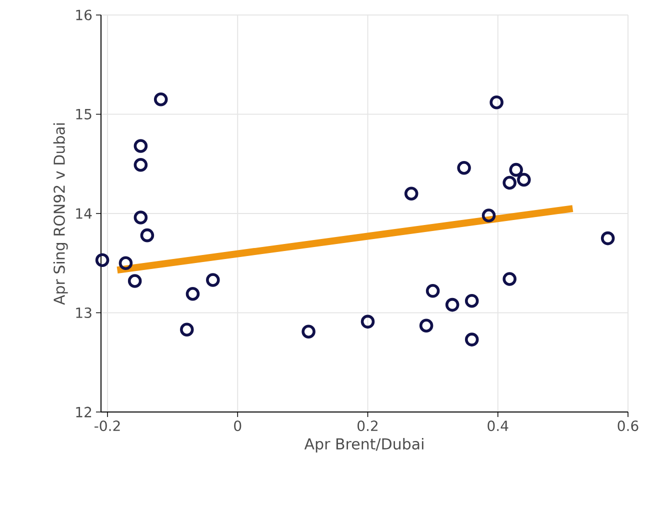 Image resolution: width=646 pixels, height=506 pixels. I want to click on x-tick-label: -0.2, so click(107, 426).